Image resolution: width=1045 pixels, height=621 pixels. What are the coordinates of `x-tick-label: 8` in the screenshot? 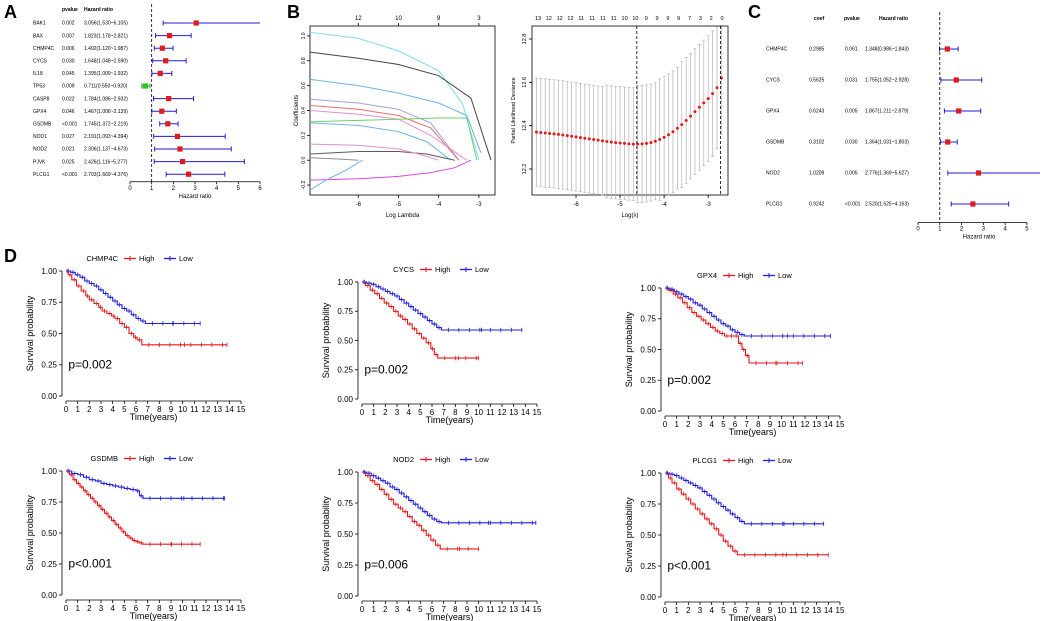 It's located at (758, 424).